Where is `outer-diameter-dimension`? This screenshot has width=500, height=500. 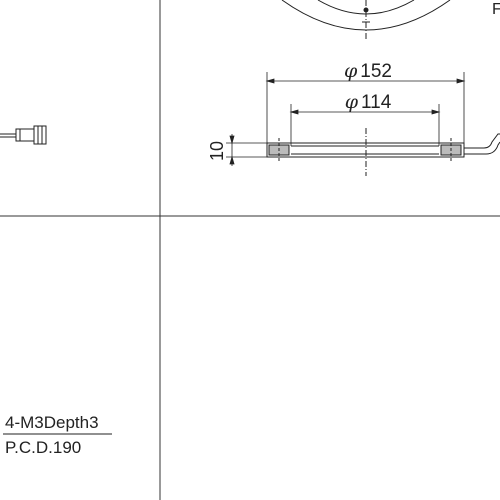 outer-diameter-dimension is located at coordinates (365, 109).